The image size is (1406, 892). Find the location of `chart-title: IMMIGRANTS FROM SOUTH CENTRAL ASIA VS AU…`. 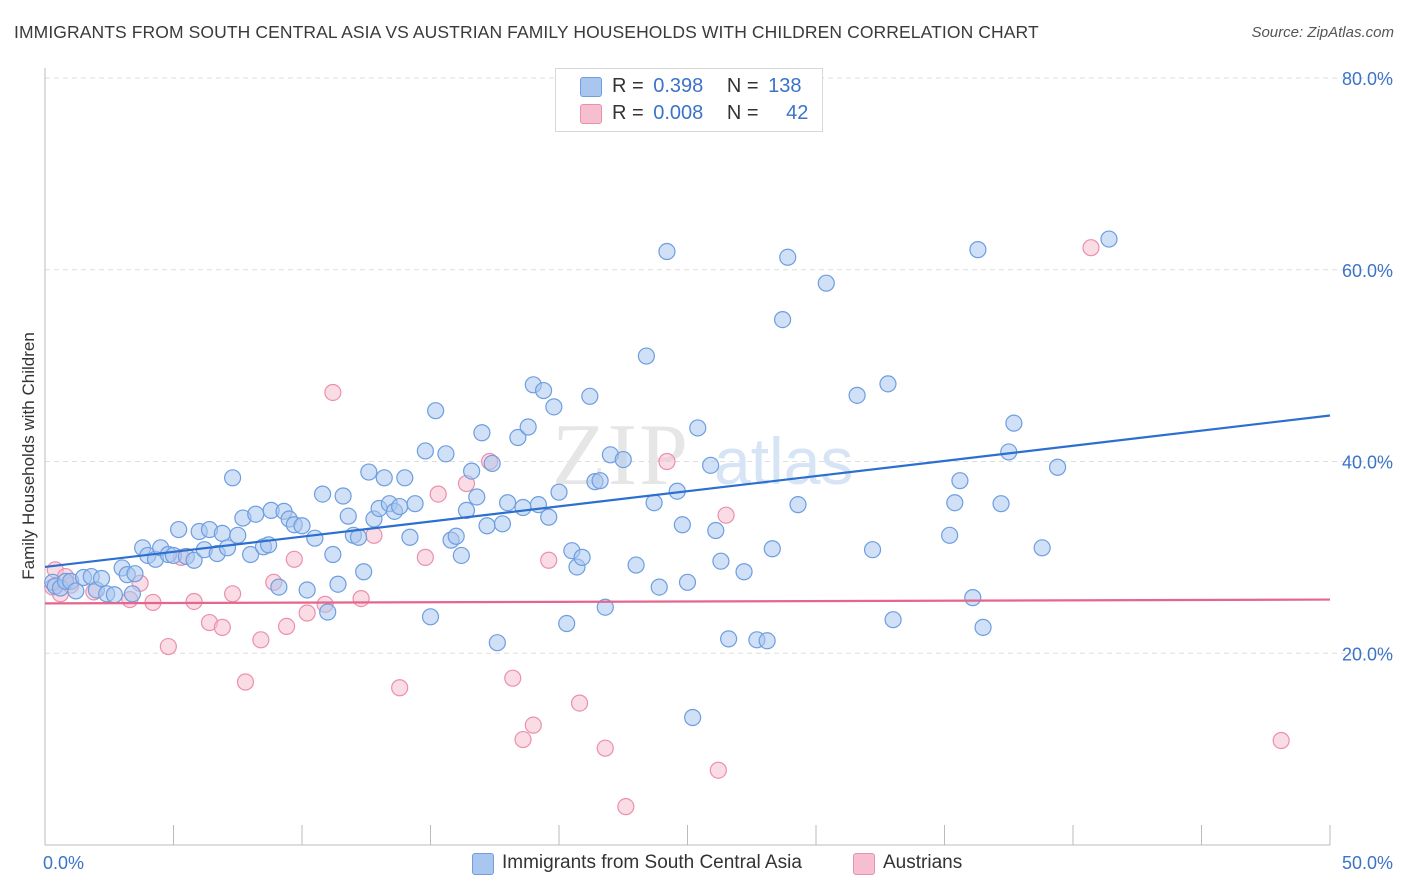

chart-title: IMMIGRANTS FROM SOUTH CENTRAL ASIA VS AU… is located at coordinates (526, 32).